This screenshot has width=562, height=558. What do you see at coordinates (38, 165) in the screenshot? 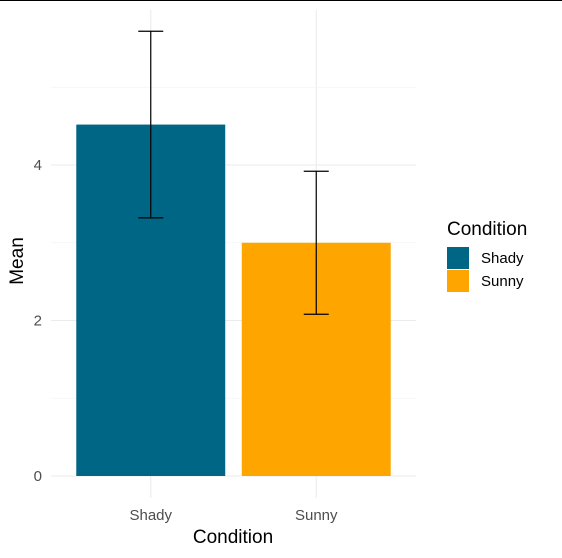
I see `y-tick-label-2: 4` at bounding box center [38, 165].